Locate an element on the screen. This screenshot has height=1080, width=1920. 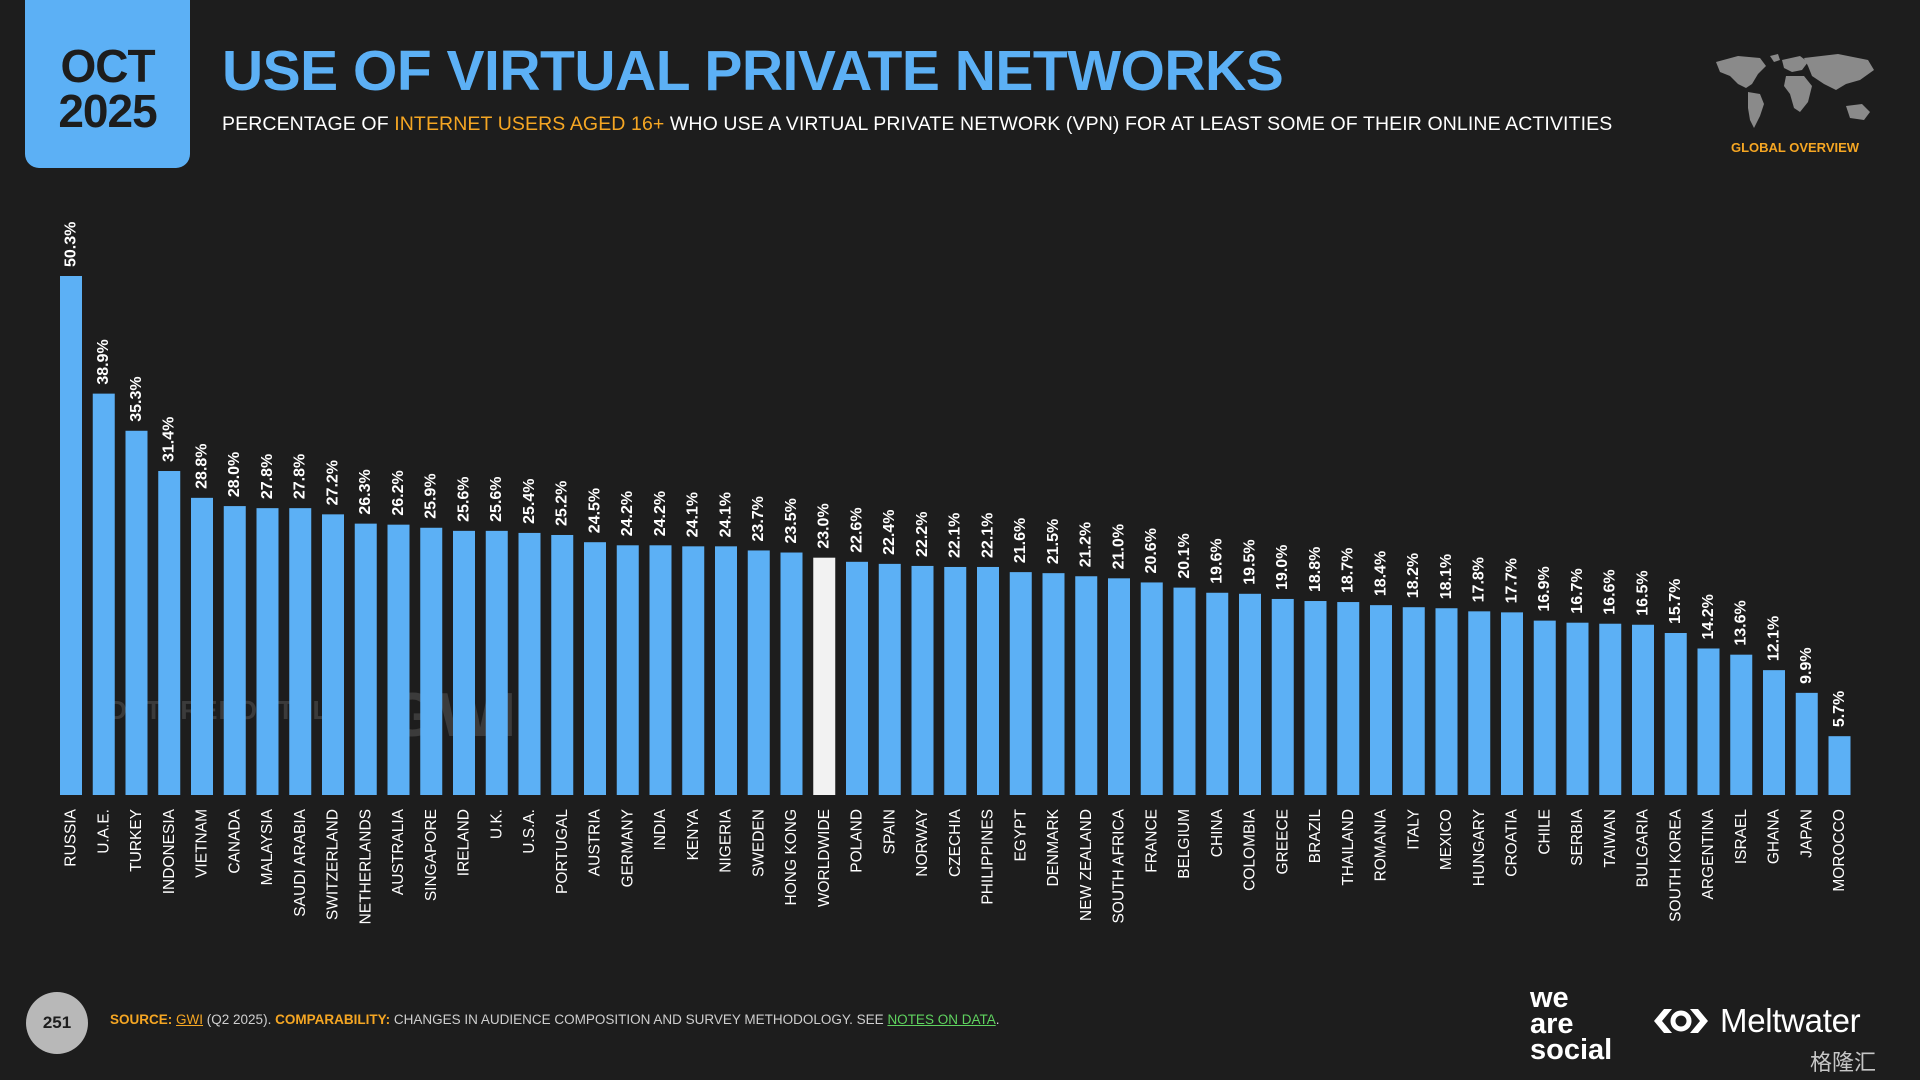
category-label: TAIWAN is located at coordinates (1610, 838).